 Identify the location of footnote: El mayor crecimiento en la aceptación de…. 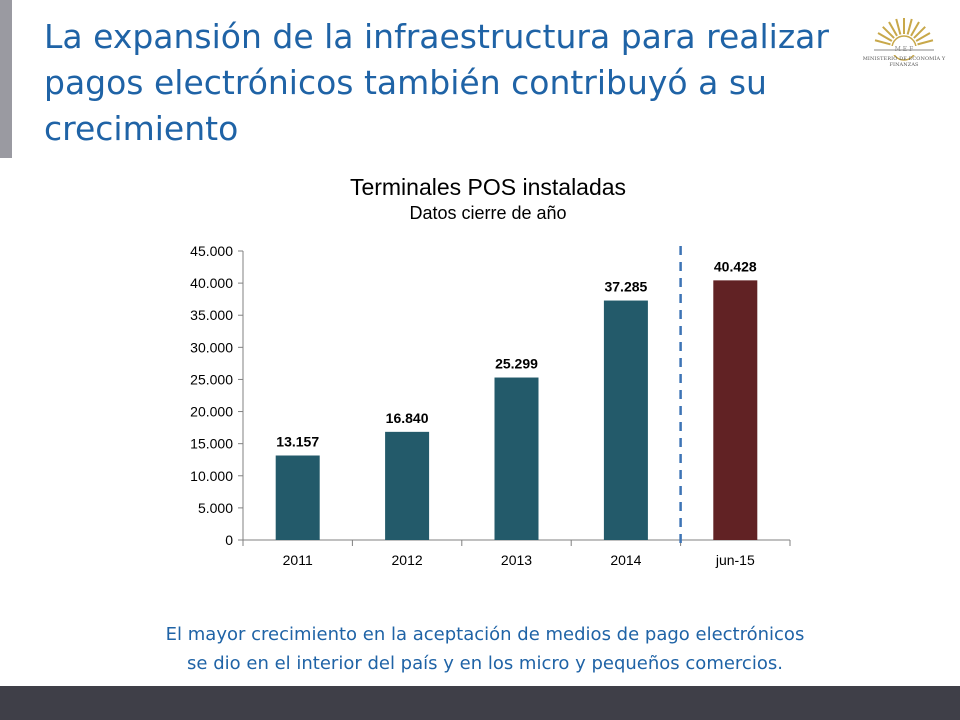
(485, 649).